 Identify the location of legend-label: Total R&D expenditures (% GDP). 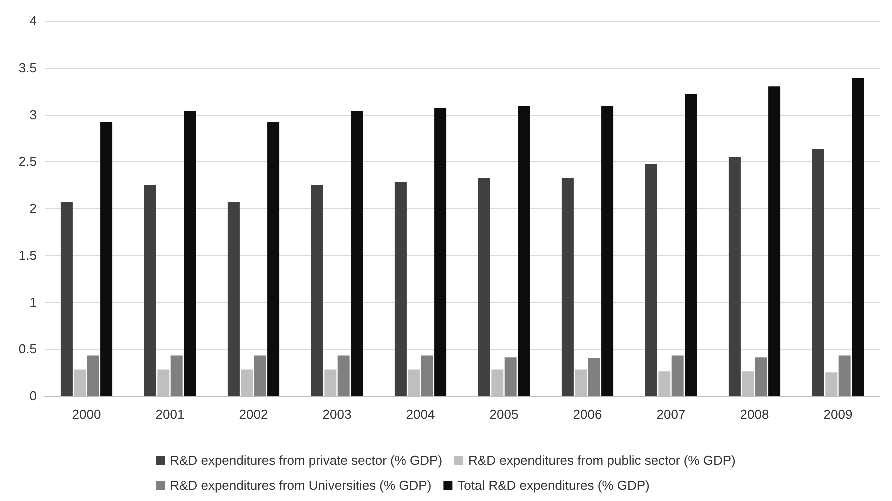
(554, 485).